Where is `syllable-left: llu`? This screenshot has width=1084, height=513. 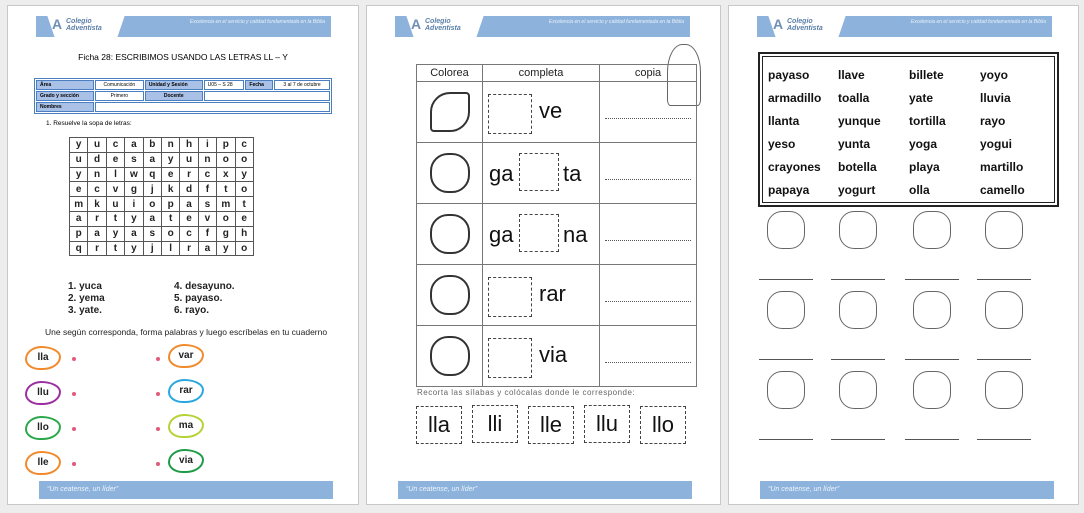 syllable-left: llu is located at coordinates (43, 393).